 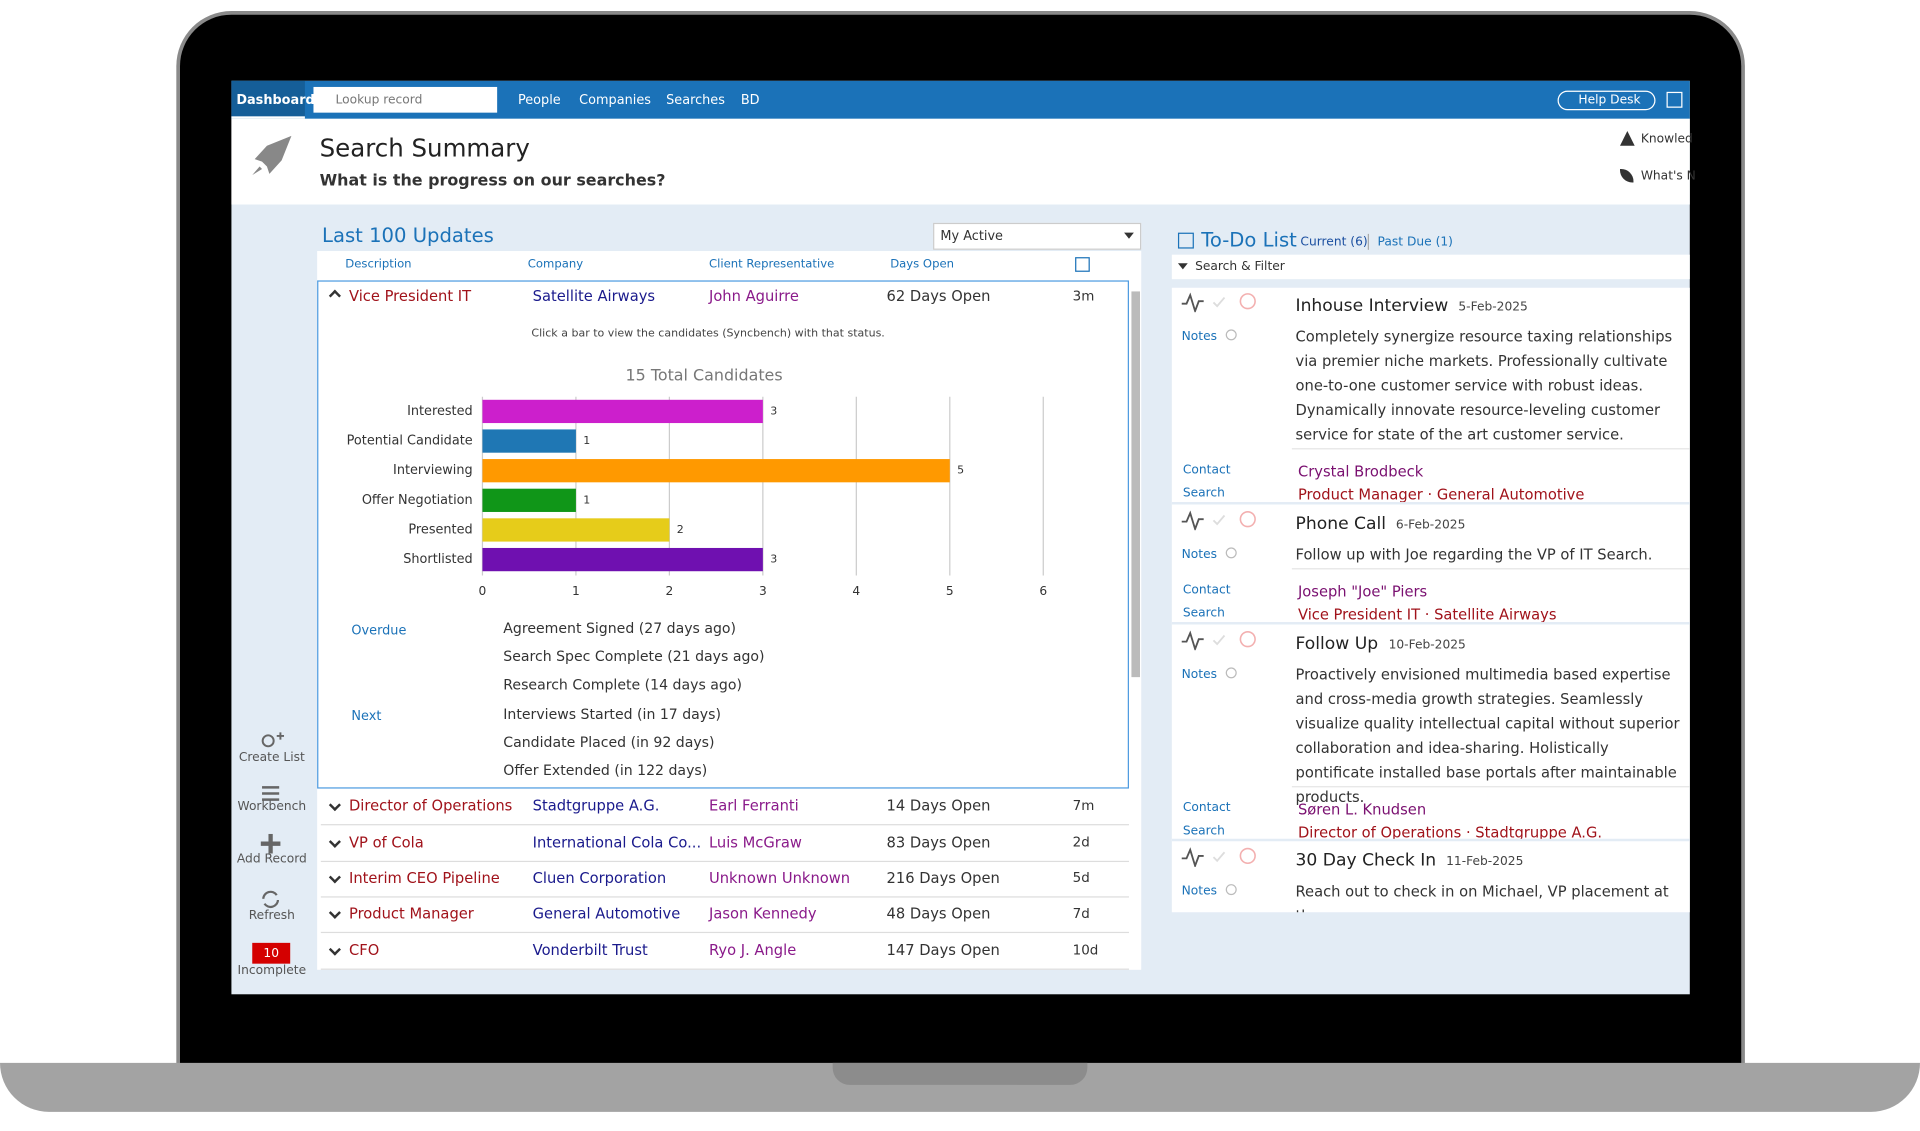 I want to click on item-date: 6-Feb-2025, so click(x=1430, y=525).